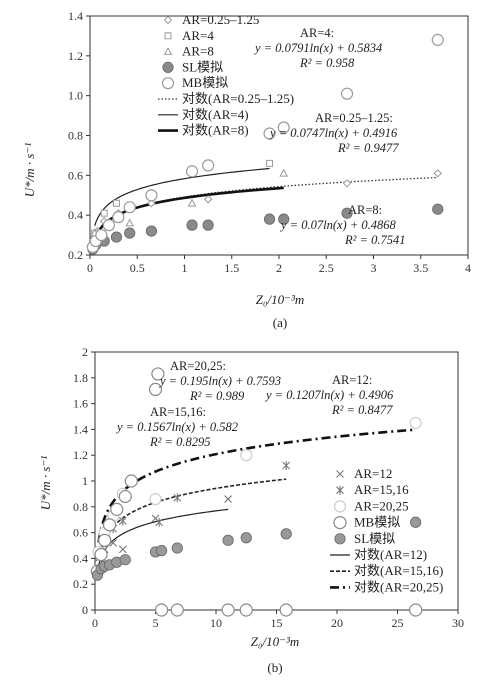 Image resolution: width=492 pixels, height=685 pixels. Describe the element at coordinates (220, 19) in the screenshot. I see `legend-label: AR=0.25–1.25` at that location.